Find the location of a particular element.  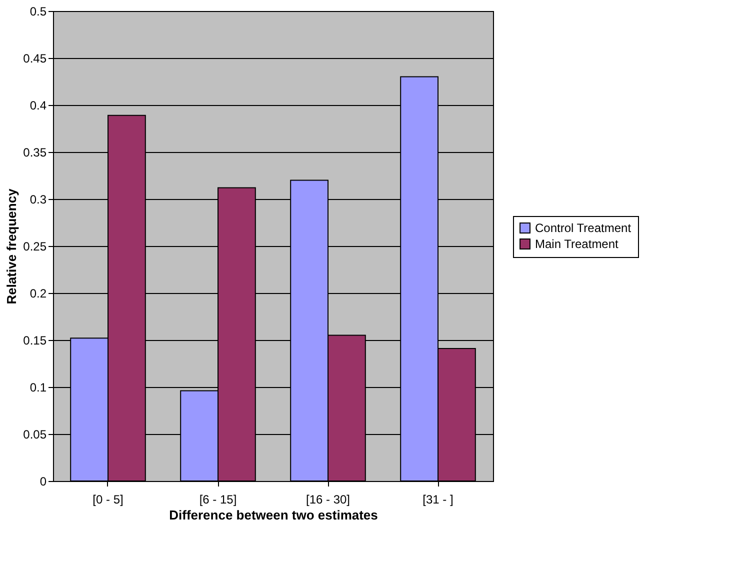

y-tick-label: 0.2 is located at coordinates (38, 293).